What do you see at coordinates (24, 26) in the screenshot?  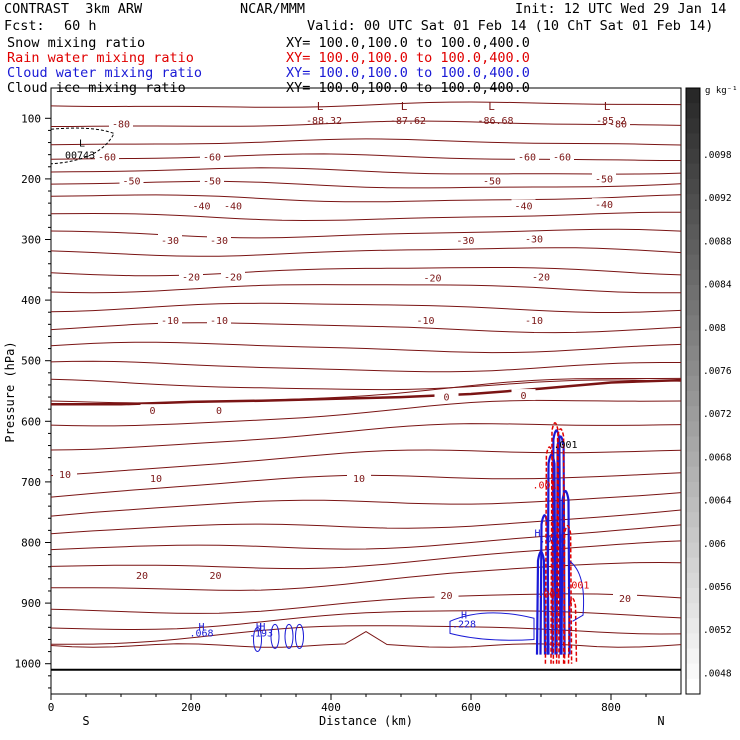 I see `fcst-label: Fcst:` at bounding box center [24, 26].